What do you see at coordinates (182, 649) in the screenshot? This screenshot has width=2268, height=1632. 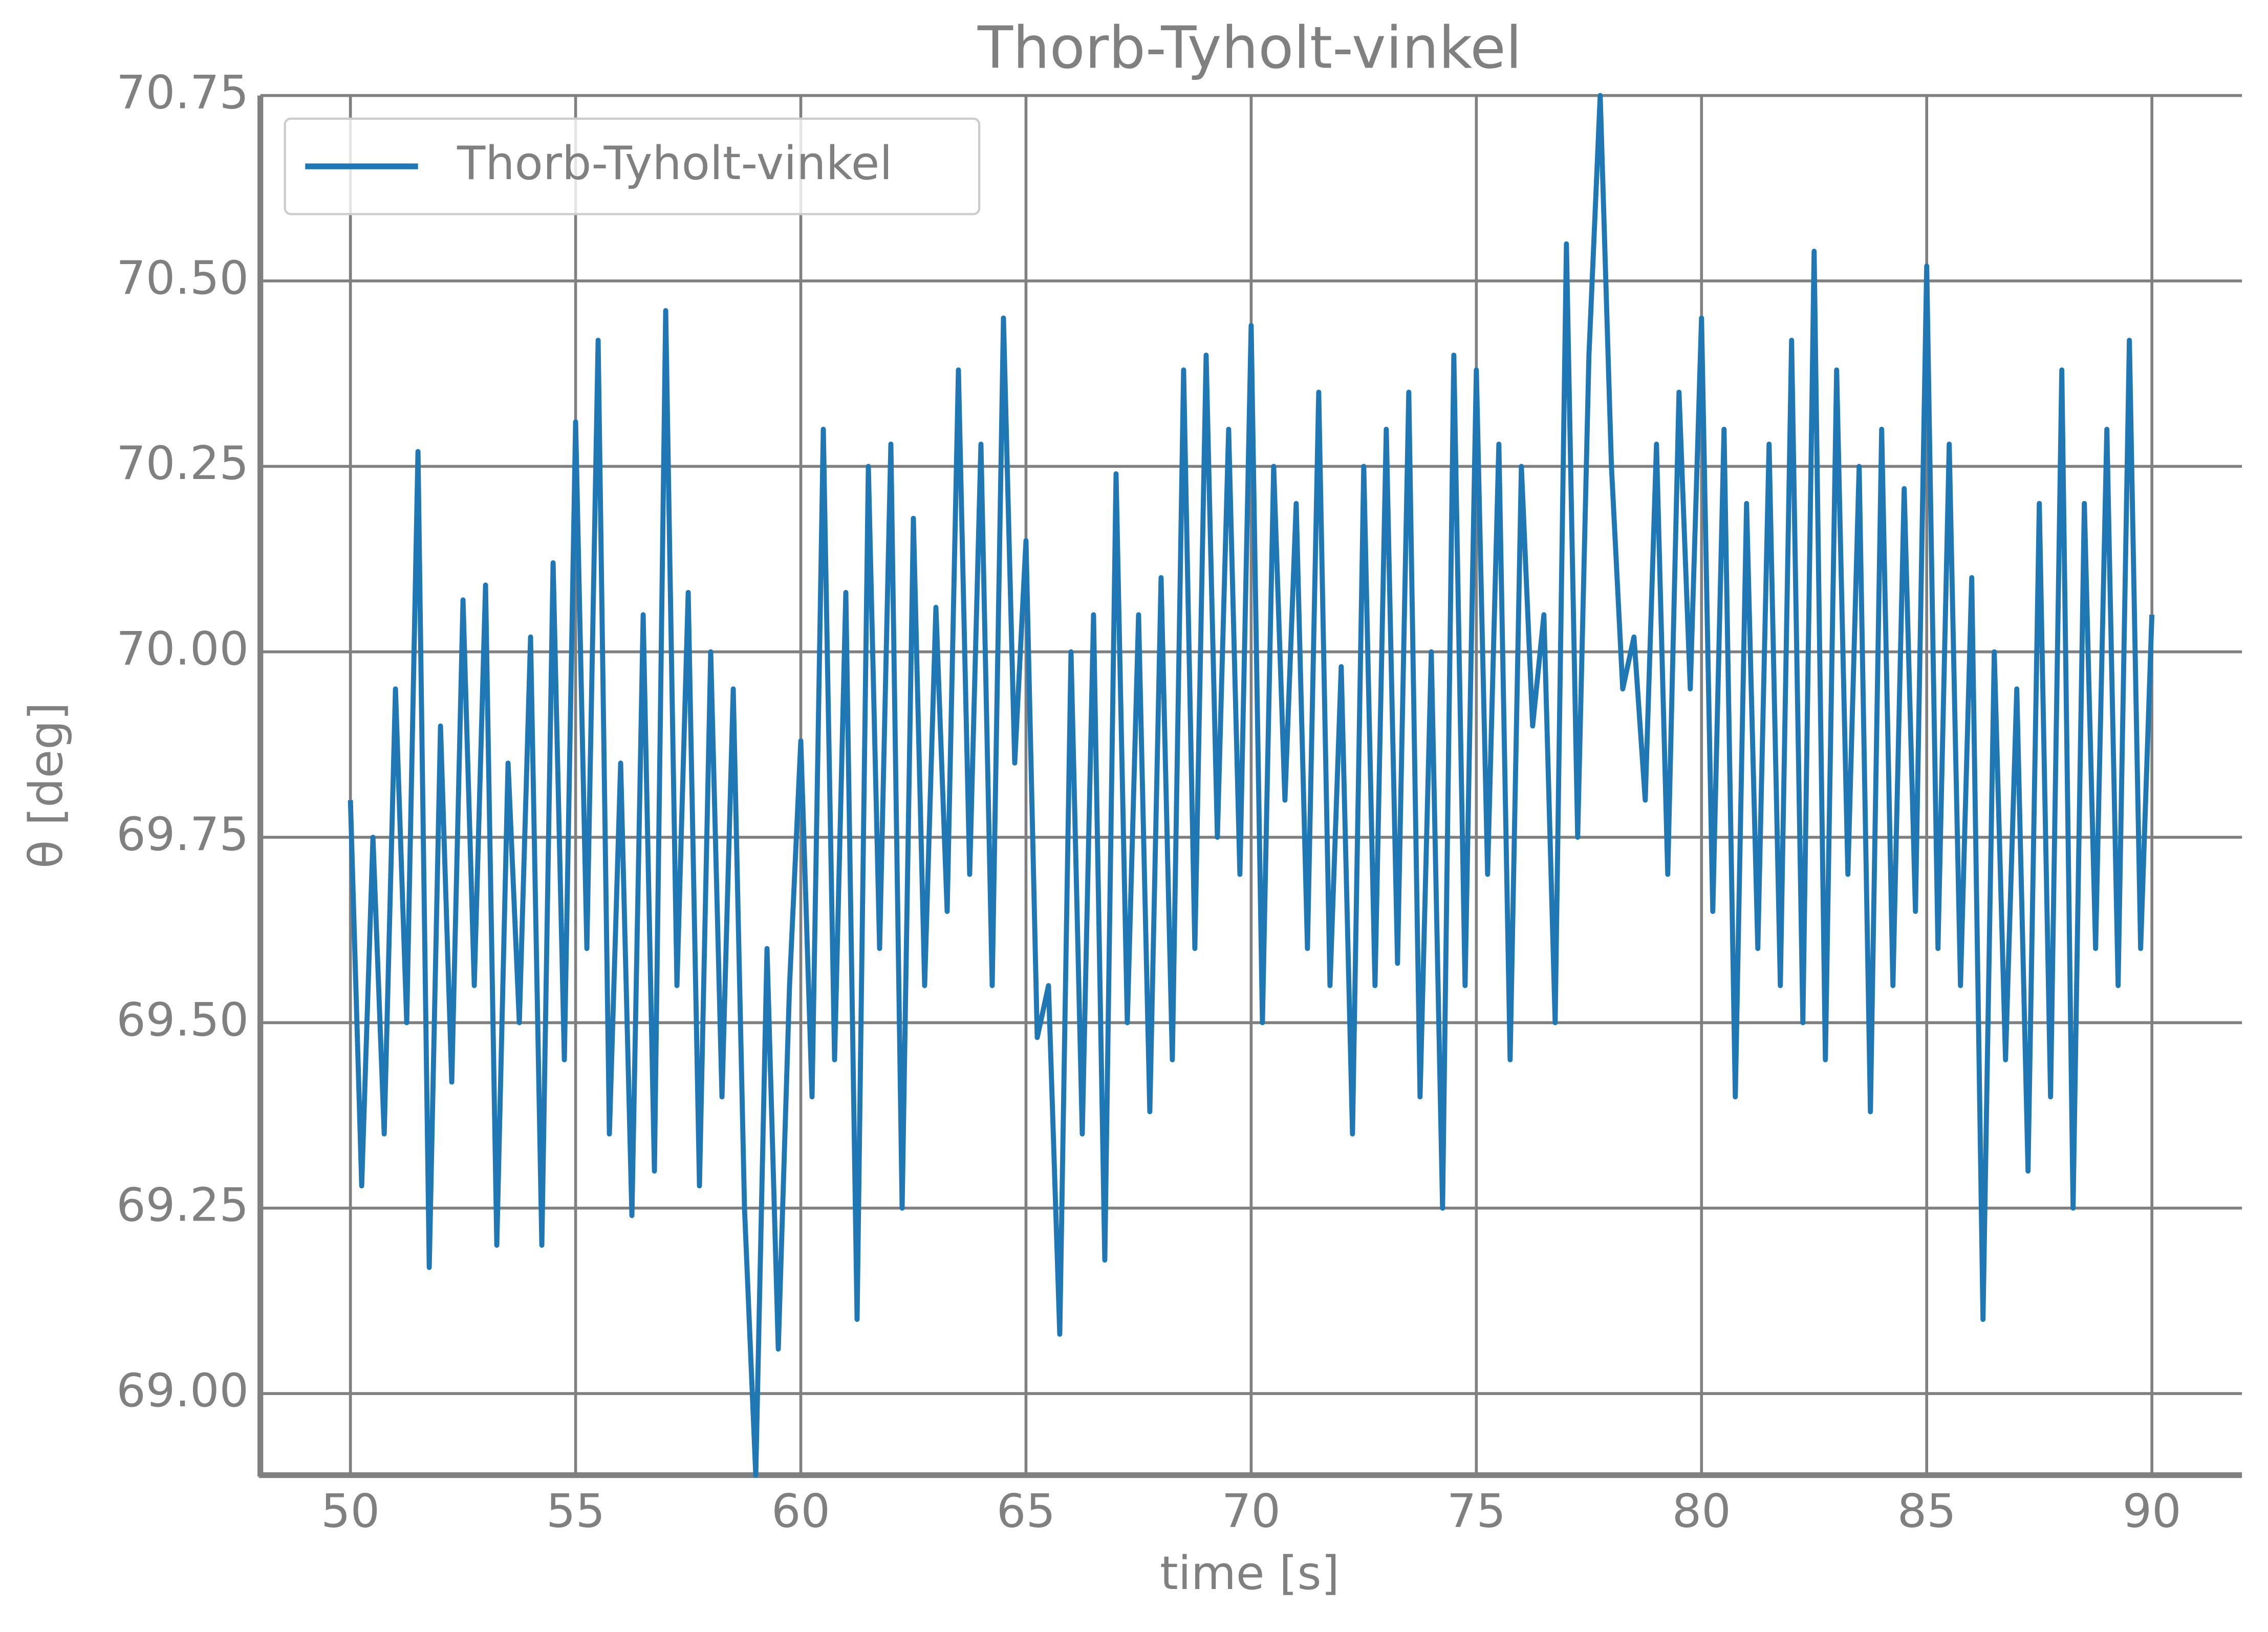 I see `y-tick-label: 70.00` at bounding box center [182, 649].